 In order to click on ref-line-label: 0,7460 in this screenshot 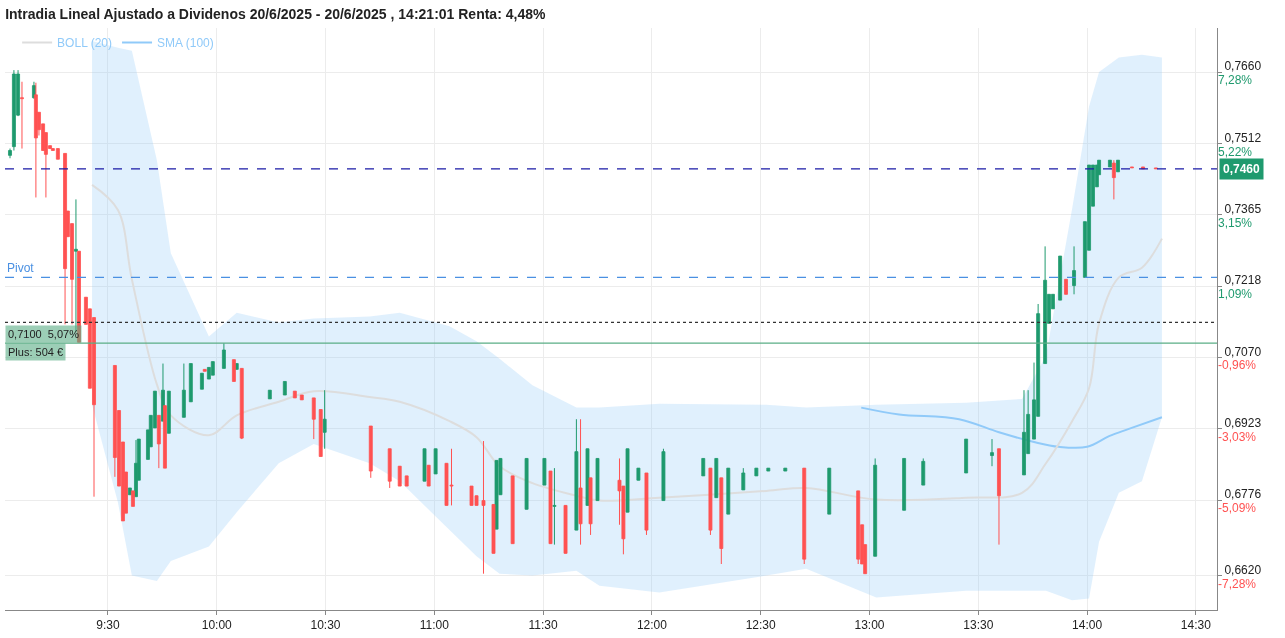, I will do `click(1242, 169)`.